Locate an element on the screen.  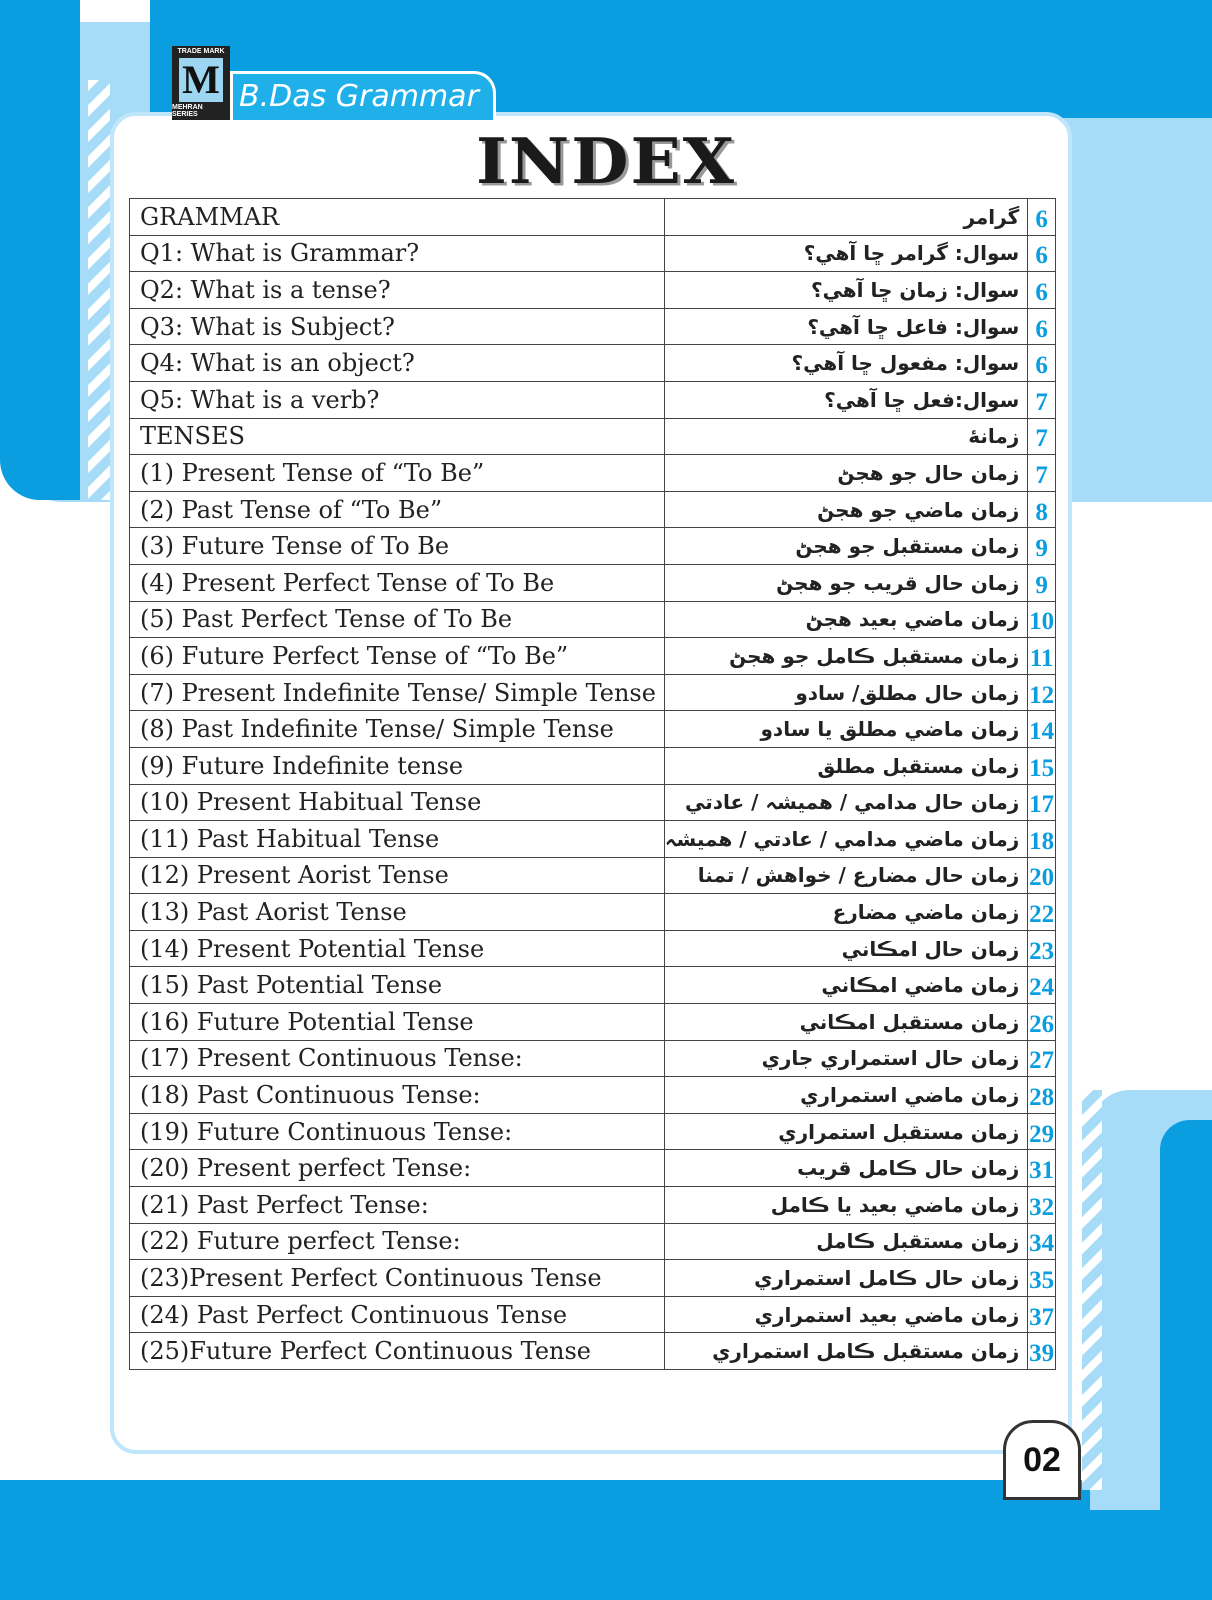
index-row: Q2: What is a tense? سوال: زمان ڇا آهي؟ 6 is located at coordinates (592, 290).